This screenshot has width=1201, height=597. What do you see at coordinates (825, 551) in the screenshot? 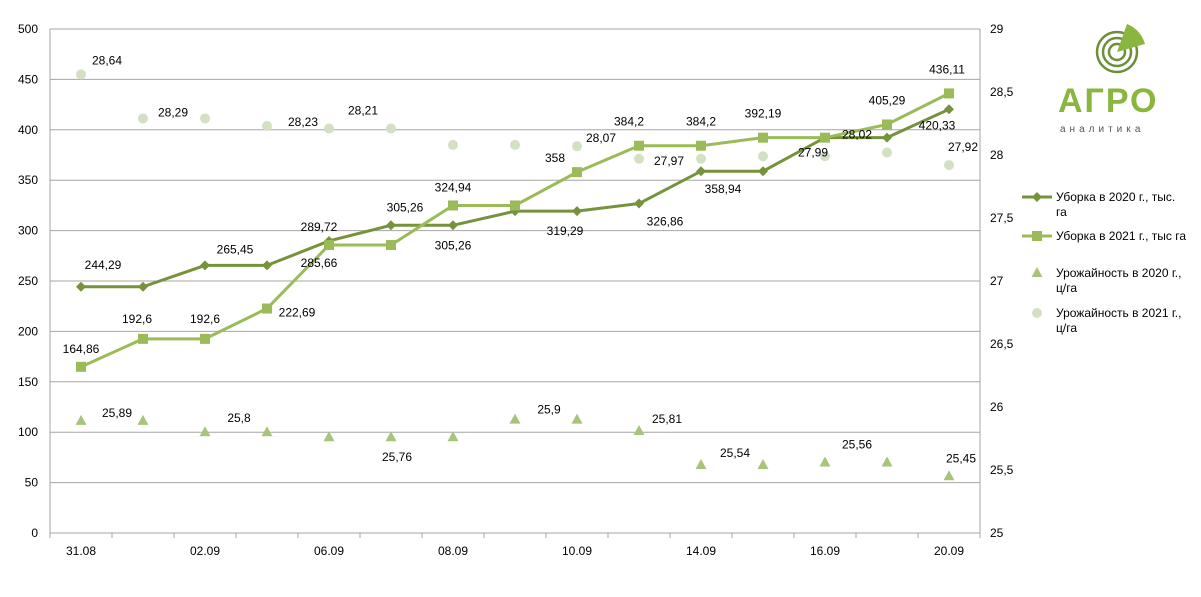
I see `x-tick-label: 16.09` at bounding box center [825, 551].